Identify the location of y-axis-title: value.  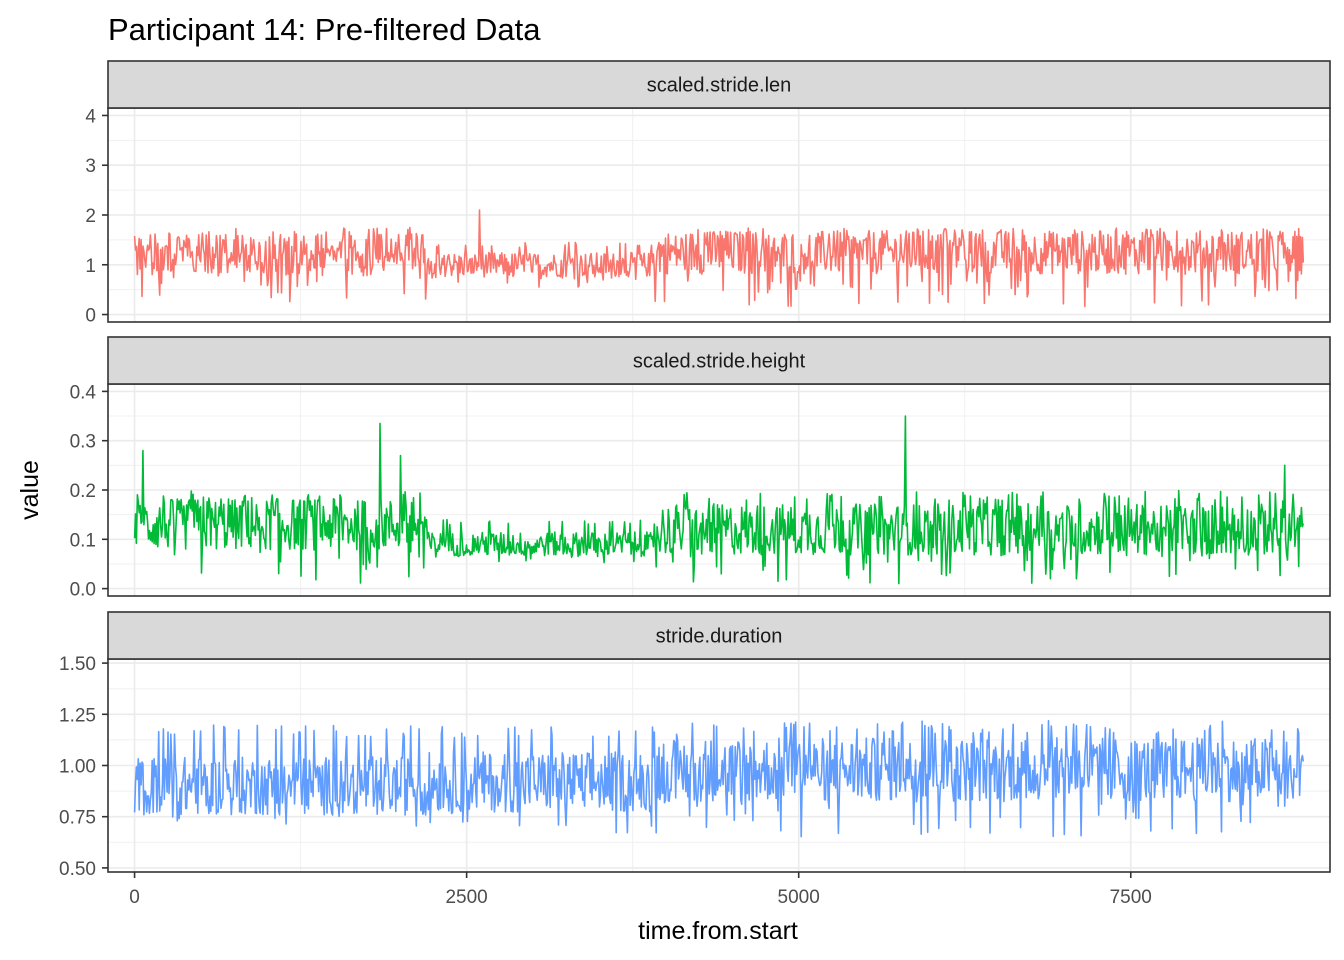
(30, 490).